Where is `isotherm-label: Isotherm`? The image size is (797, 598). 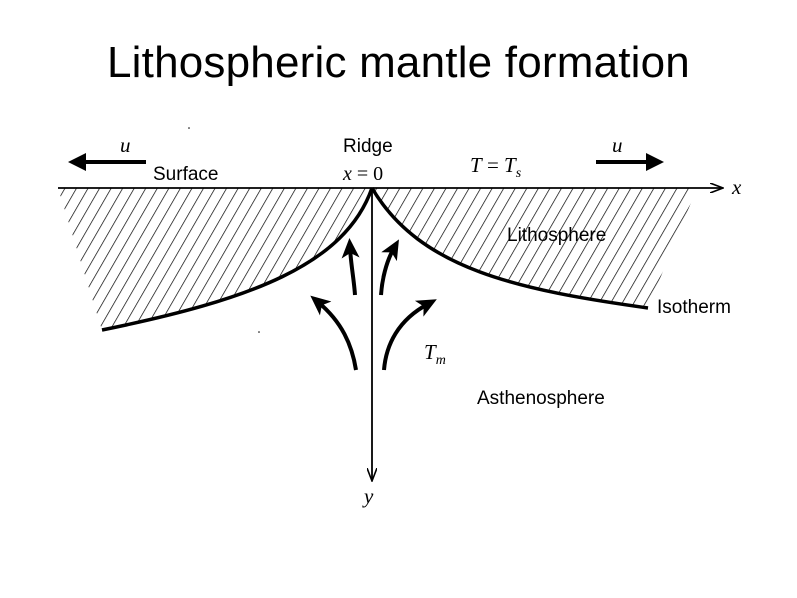
isotherm-label: Isotherm is located at coordinates (694, 307).